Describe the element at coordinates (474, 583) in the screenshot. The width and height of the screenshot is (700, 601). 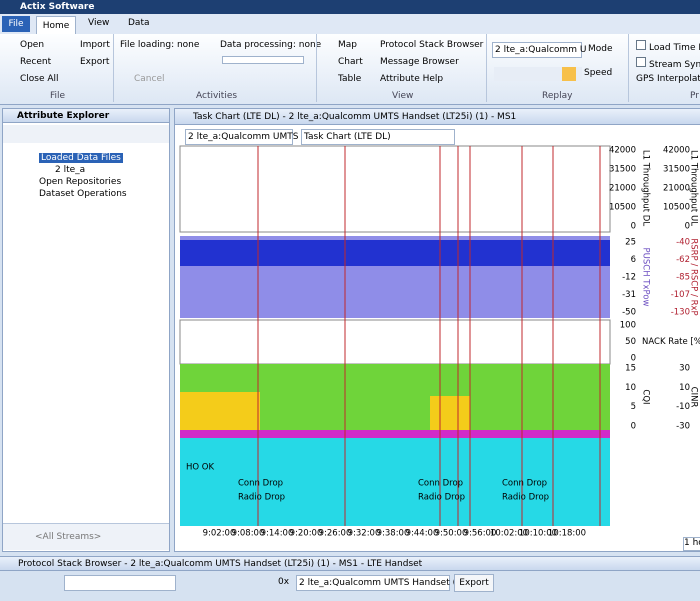
I see `export-button: Export` at that location.